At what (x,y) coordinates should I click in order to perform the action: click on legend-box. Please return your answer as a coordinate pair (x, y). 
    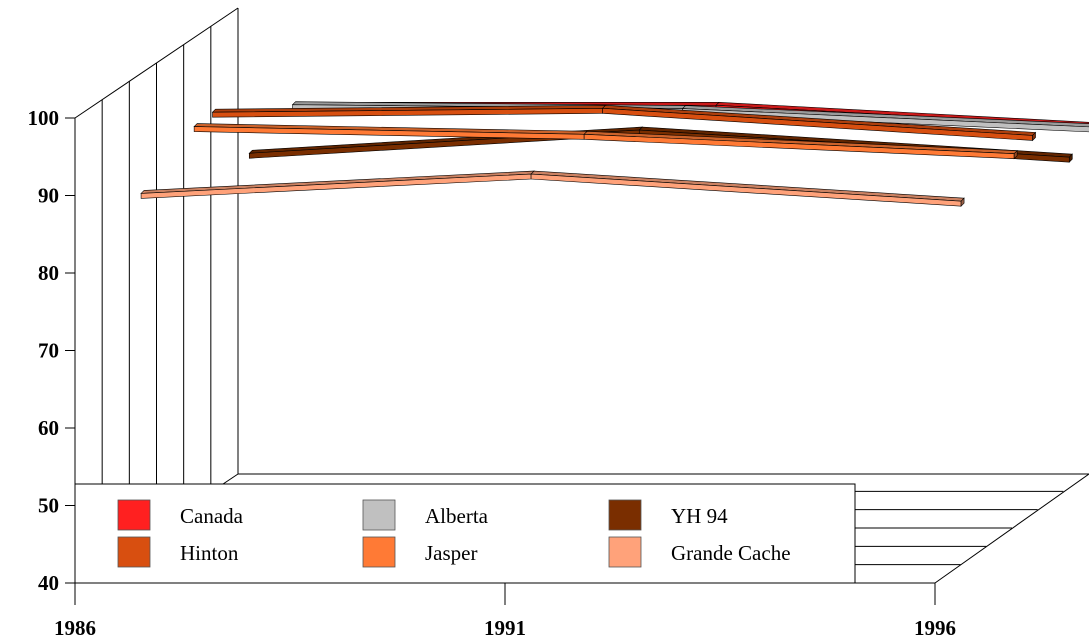
    Looking at the image, I should click on (465, 533).